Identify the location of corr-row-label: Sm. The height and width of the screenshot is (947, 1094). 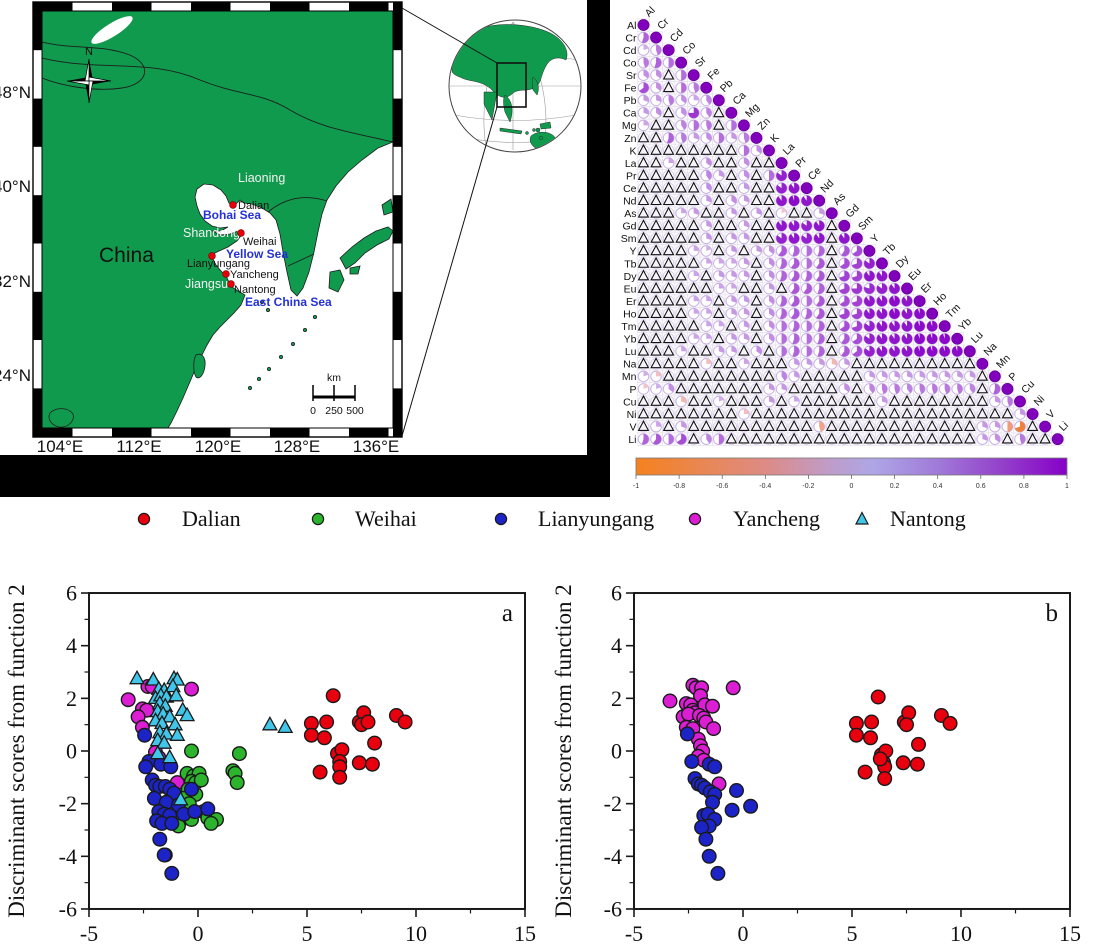
(629, 239).